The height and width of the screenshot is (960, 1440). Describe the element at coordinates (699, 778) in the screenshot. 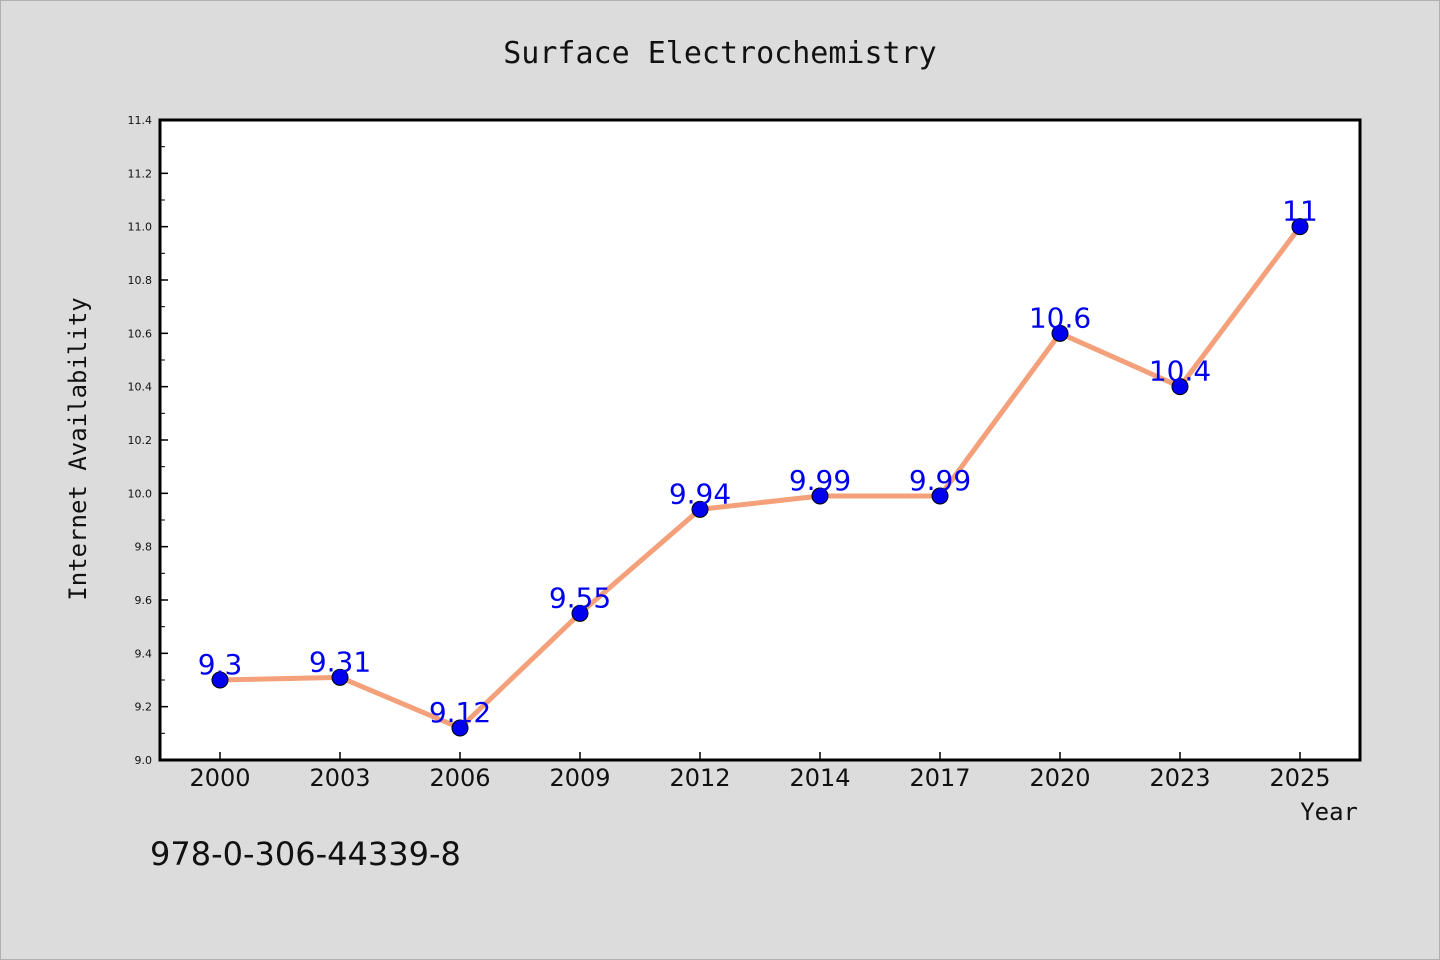

I see `x-tick-label: 2012` at that location.